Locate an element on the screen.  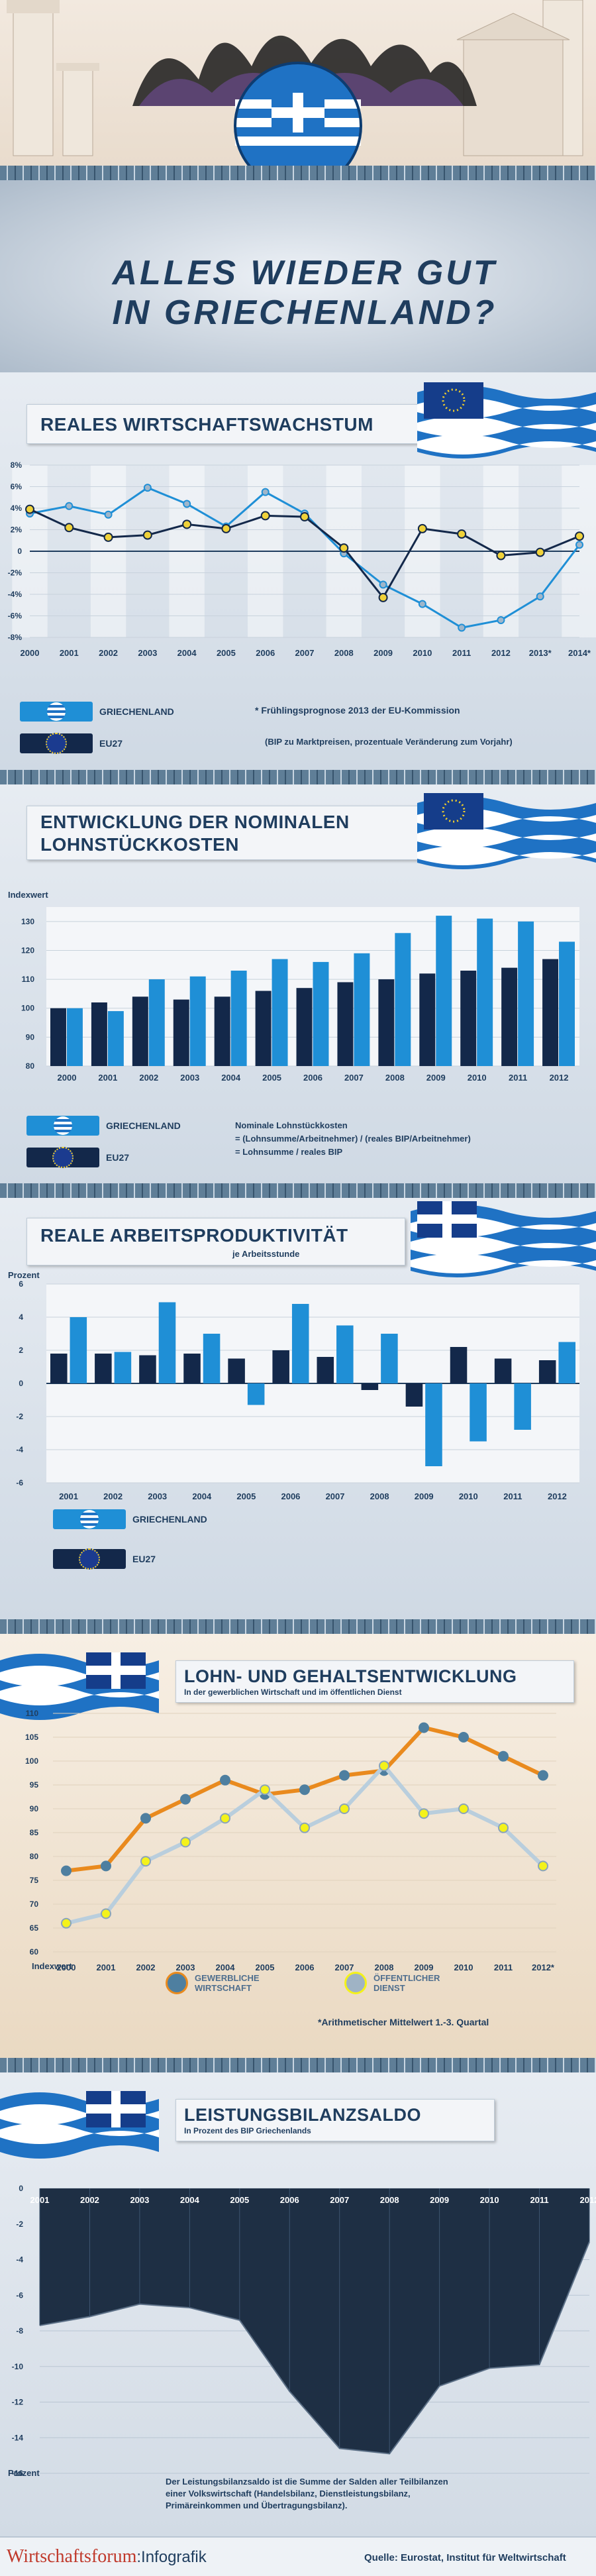
greece-flag-icon is located at coordinates (63, 1125).